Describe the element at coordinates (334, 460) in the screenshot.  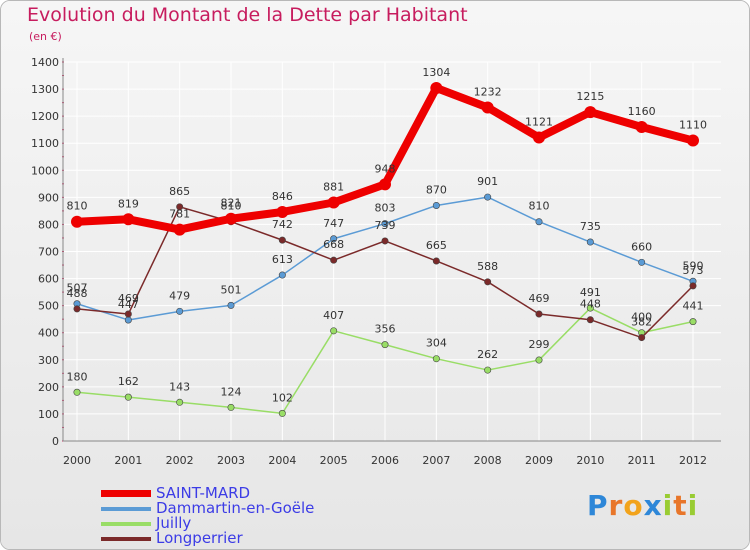
I see `x-tick-label: 2005` at that location.